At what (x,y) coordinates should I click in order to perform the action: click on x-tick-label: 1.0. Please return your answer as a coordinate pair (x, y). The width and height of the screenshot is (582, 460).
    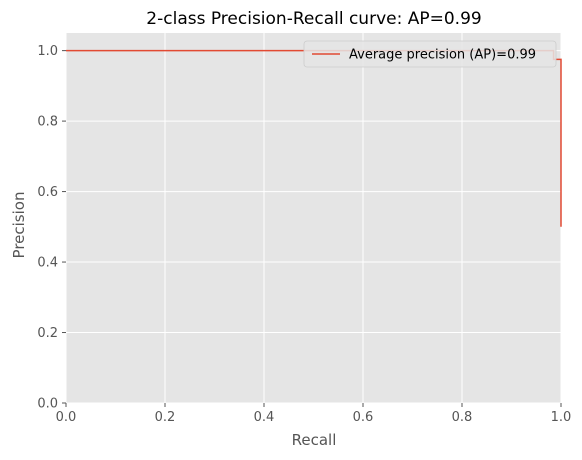
    Looking at the image, I should click on (561, 417).